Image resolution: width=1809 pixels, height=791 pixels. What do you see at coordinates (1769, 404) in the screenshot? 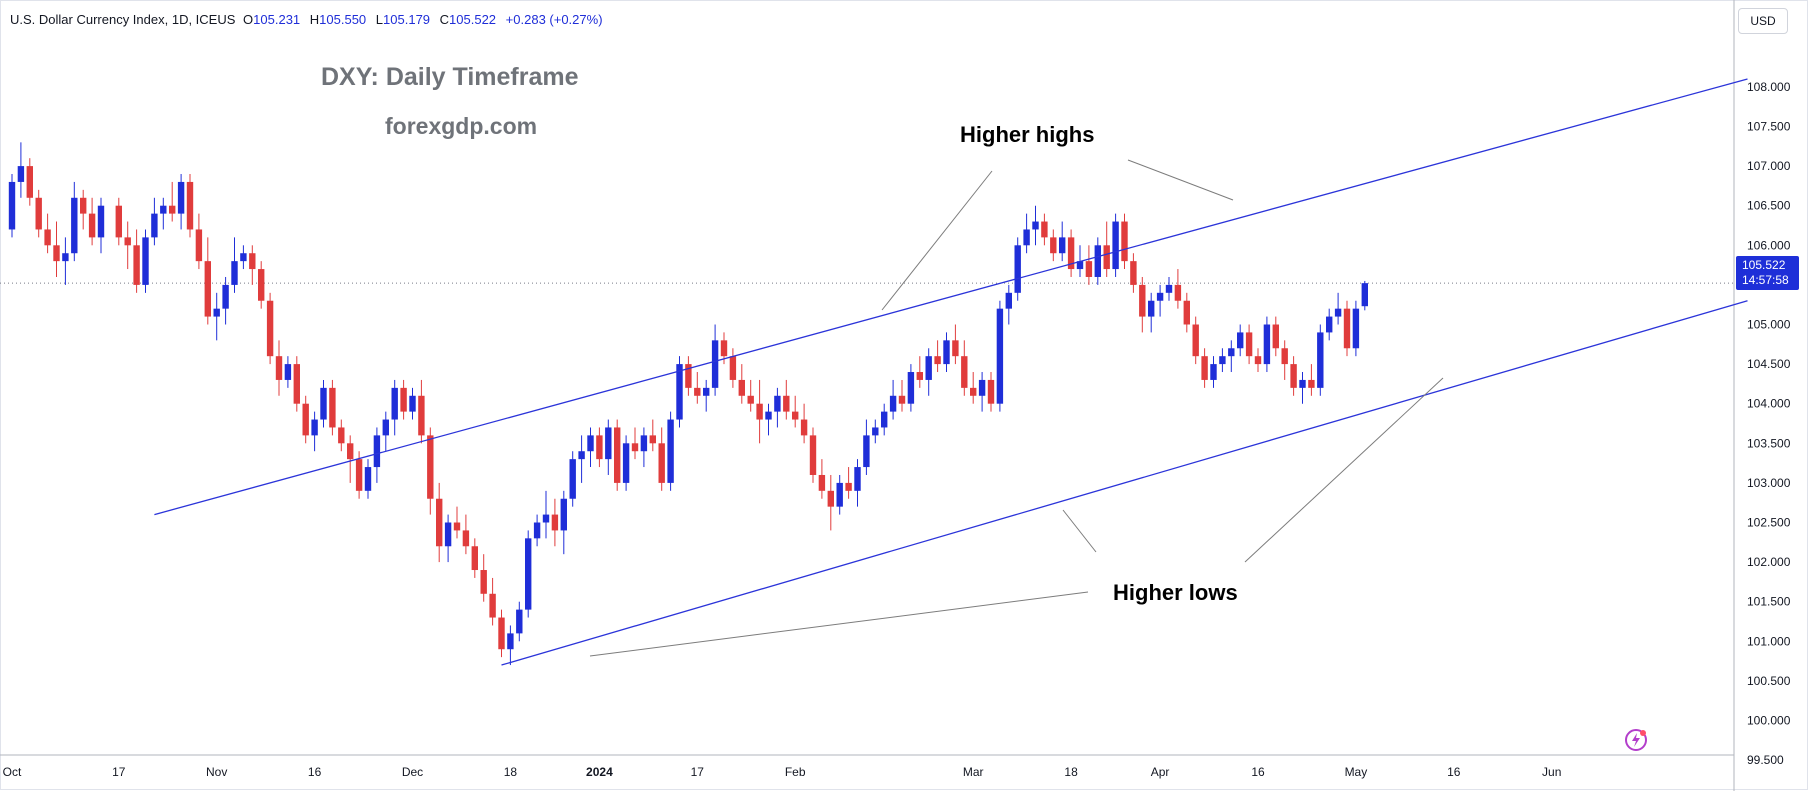
I see `price-tick-label: 104.000` at bounding box center [1769, 404].